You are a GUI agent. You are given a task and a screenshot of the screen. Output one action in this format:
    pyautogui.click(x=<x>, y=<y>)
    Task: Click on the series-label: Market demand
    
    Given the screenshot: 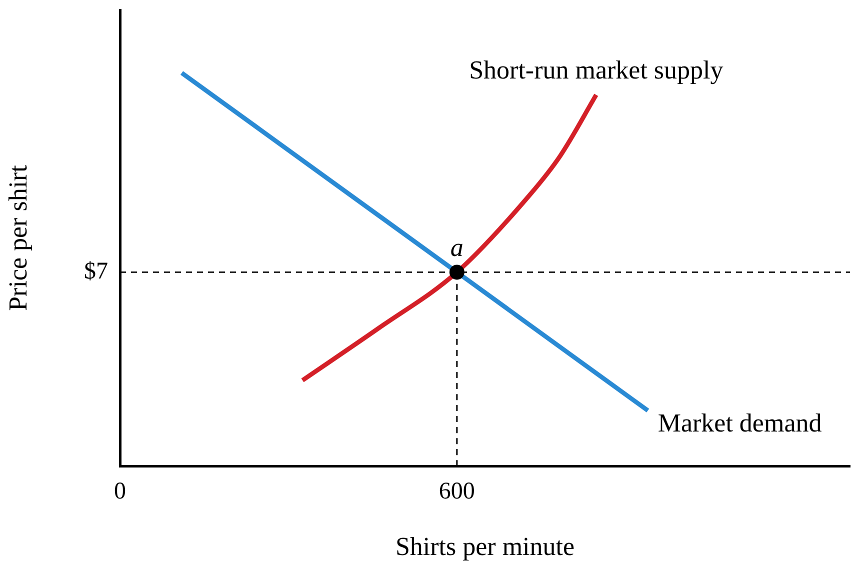 What is the action you would take?
    pyautogui.click(x=740, y=423)
    